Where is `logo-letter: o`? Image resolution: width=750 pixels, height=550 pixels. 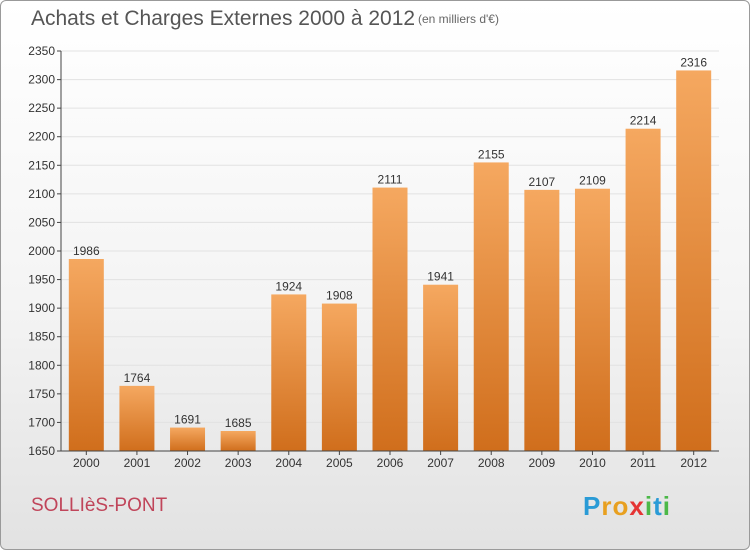
logo-letter: o is located at coordinates (621, 506).